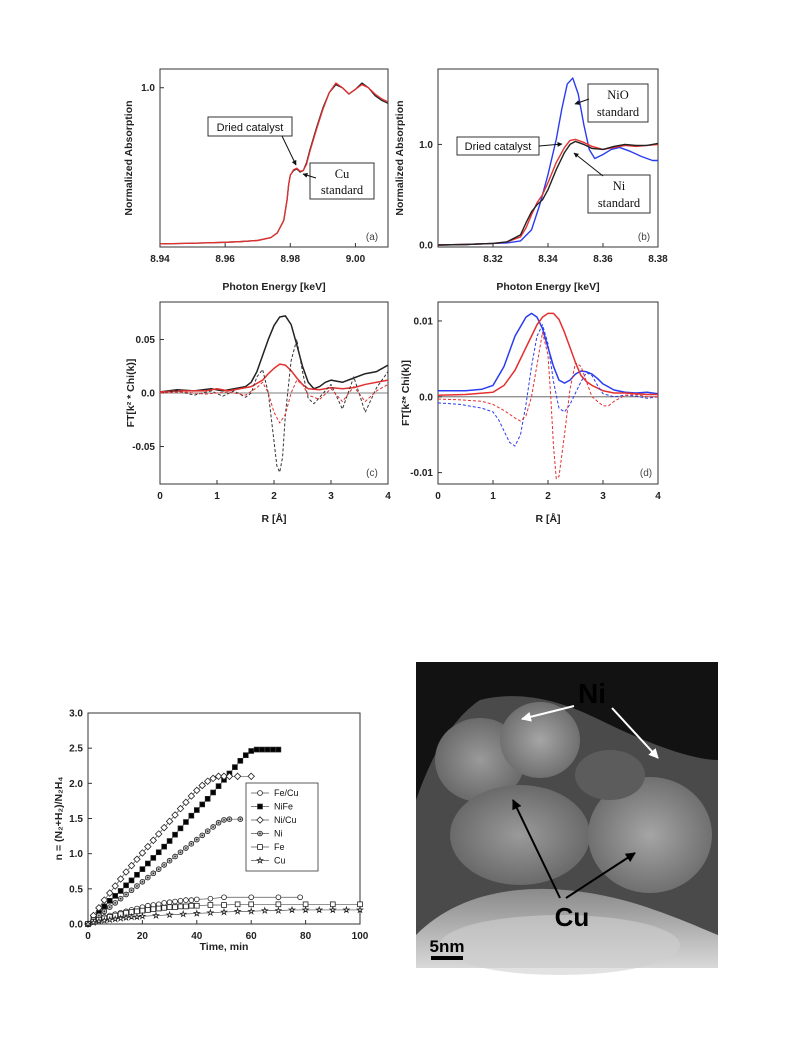 Image resolution: width=793 pixels, height=1057 pixels. I want to click on tem-arrow-ni-left, so click(548, 713).